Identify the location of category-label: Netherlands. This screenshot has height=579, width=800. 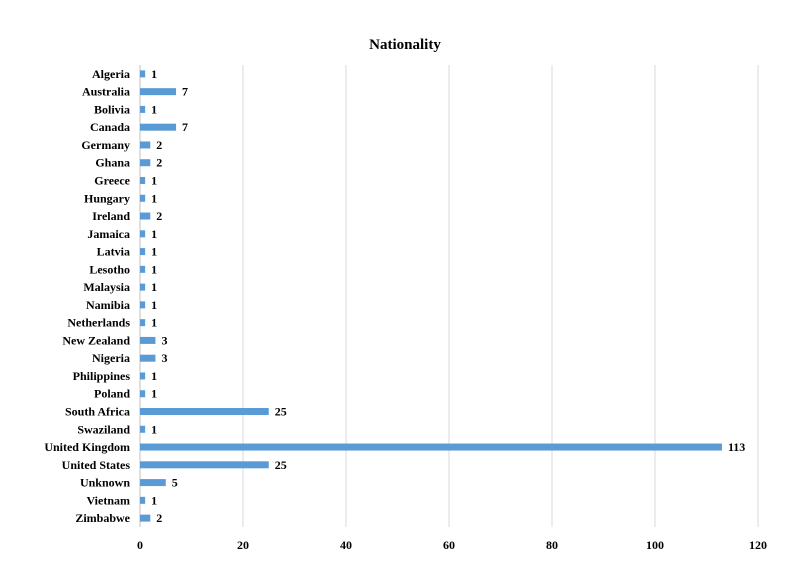
(98, 323).